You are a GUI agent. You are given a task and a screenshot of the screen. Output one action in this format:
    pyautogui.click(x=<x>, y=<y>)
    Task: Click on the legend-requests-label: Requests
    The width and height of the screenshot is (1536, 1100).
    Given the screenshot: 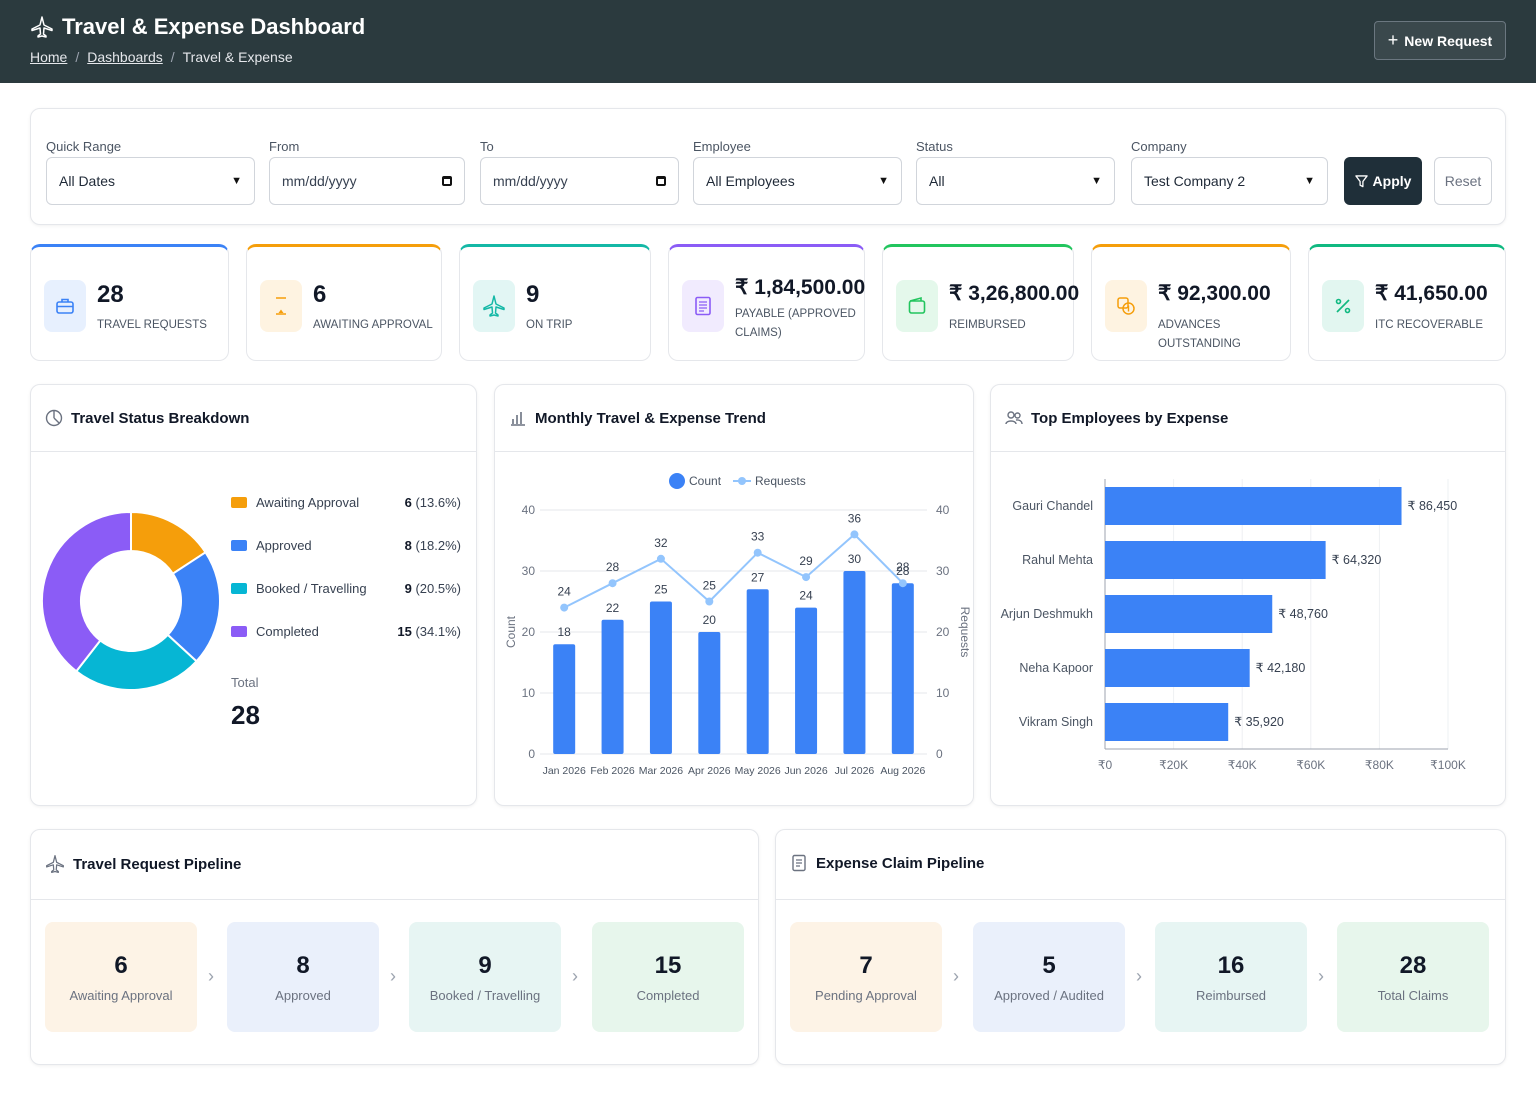 What is the action you would take?
    pyautogui.click(x=780, y=481)
    